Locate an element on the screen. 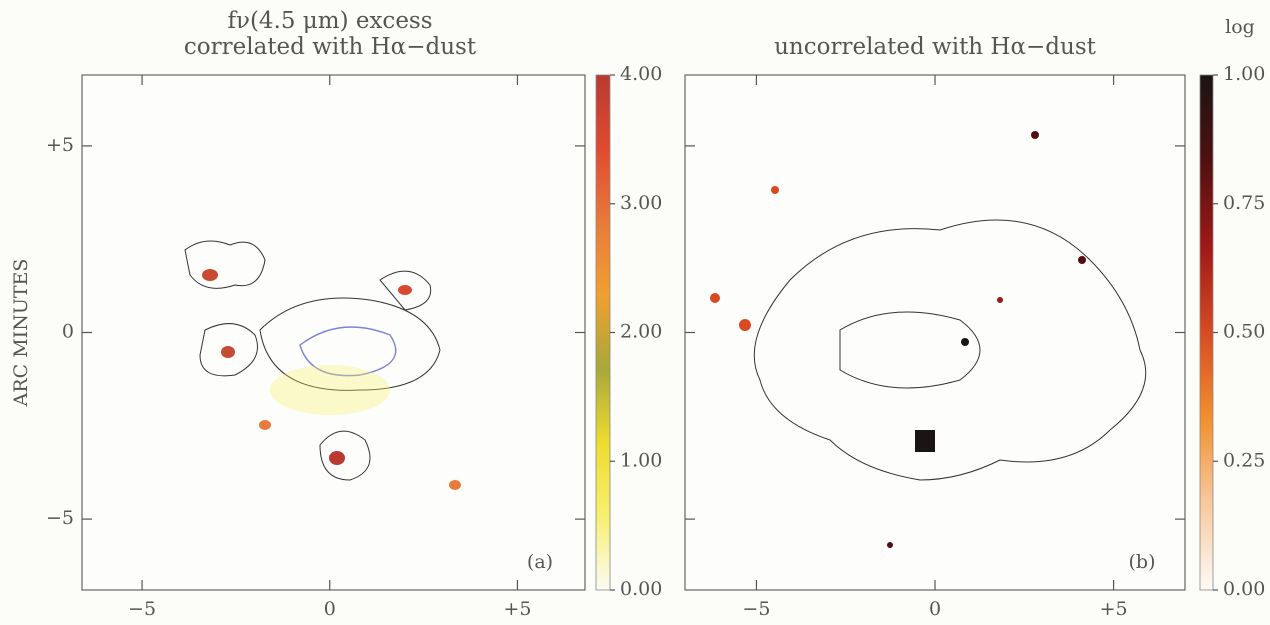  chart-title: fν(4.5 μm) excess is located at coordinates (329, 21).